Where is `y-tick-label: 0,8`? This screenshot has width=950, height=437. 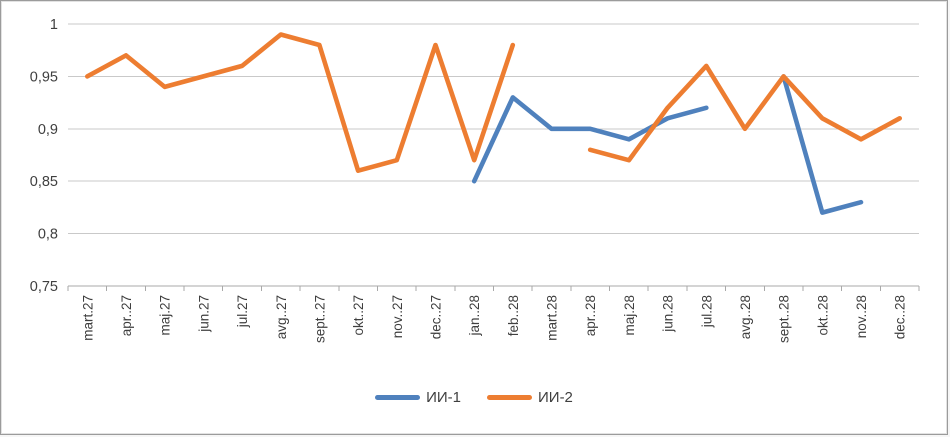 y-tick-label: 0,8 is located at coordinates (48, 235).